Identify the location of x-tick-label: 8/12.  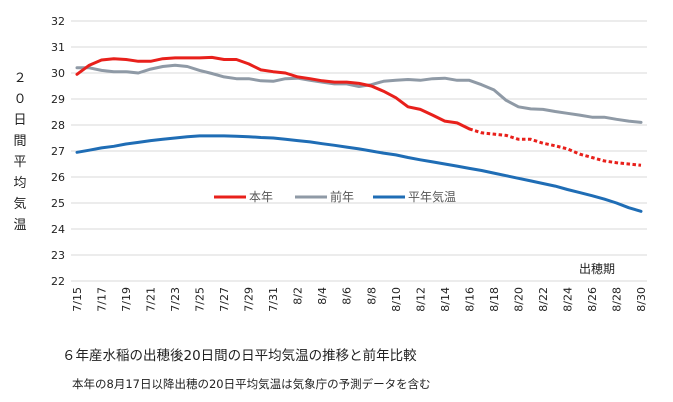
(420, 299).